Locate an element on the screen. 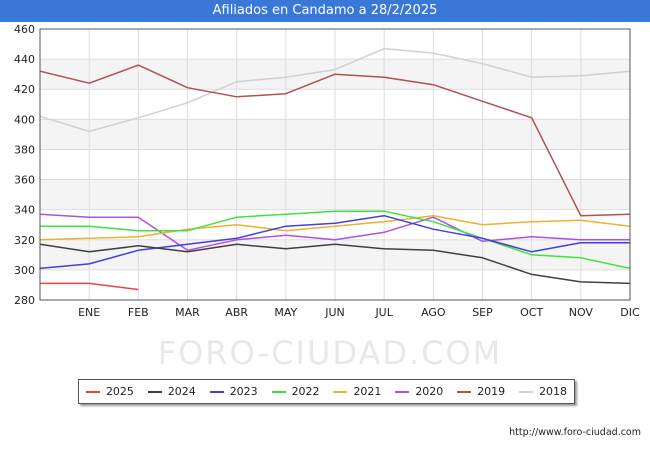 This screenshot has width=650, height=450. legend-label: 2019 is located at coordinates (491, 391).